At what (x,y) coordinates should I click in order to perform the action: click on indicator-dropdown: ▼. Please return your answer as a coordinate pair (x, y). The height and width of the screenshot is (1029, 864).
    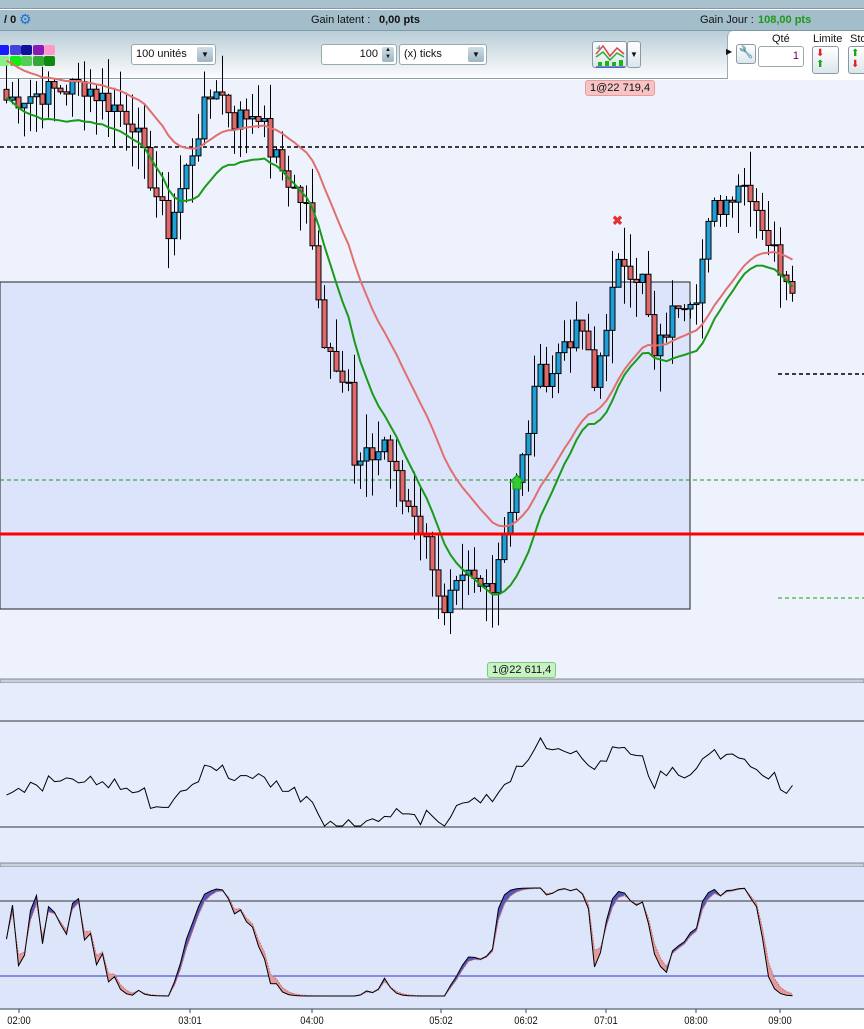
    Looking at the image, I should click on (634, 54).